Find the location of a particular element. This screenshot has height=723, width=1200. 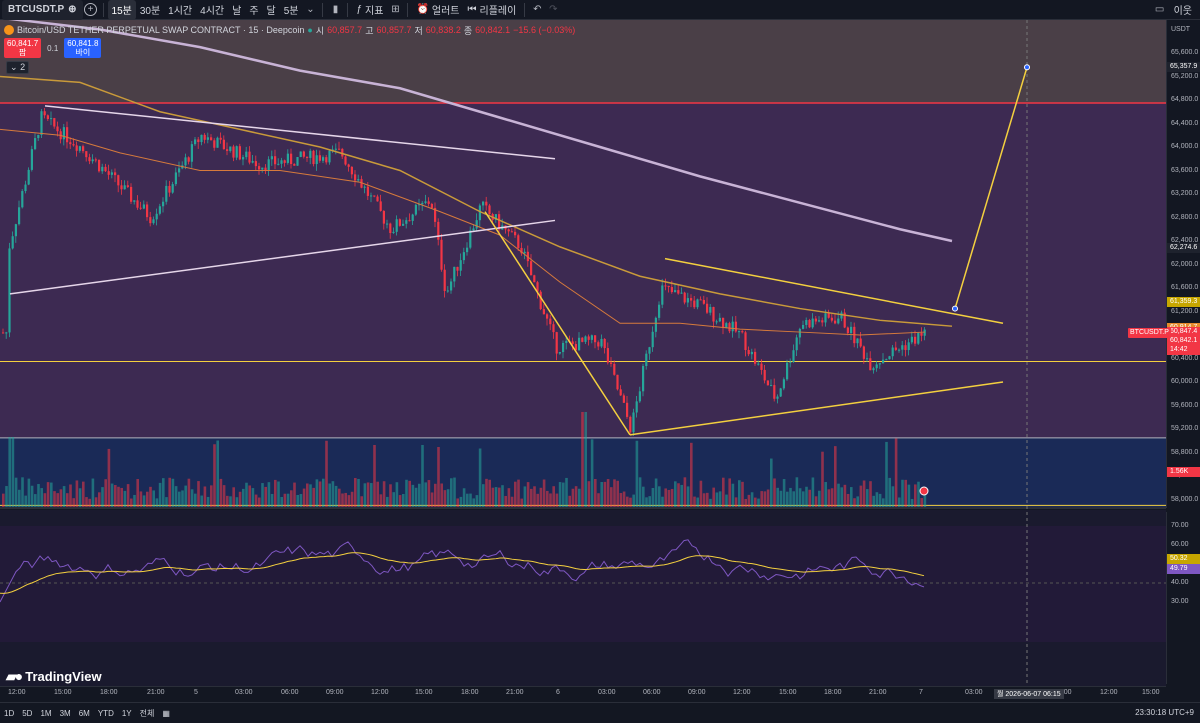

plus-icon: + is located at coordinates (91, 10).